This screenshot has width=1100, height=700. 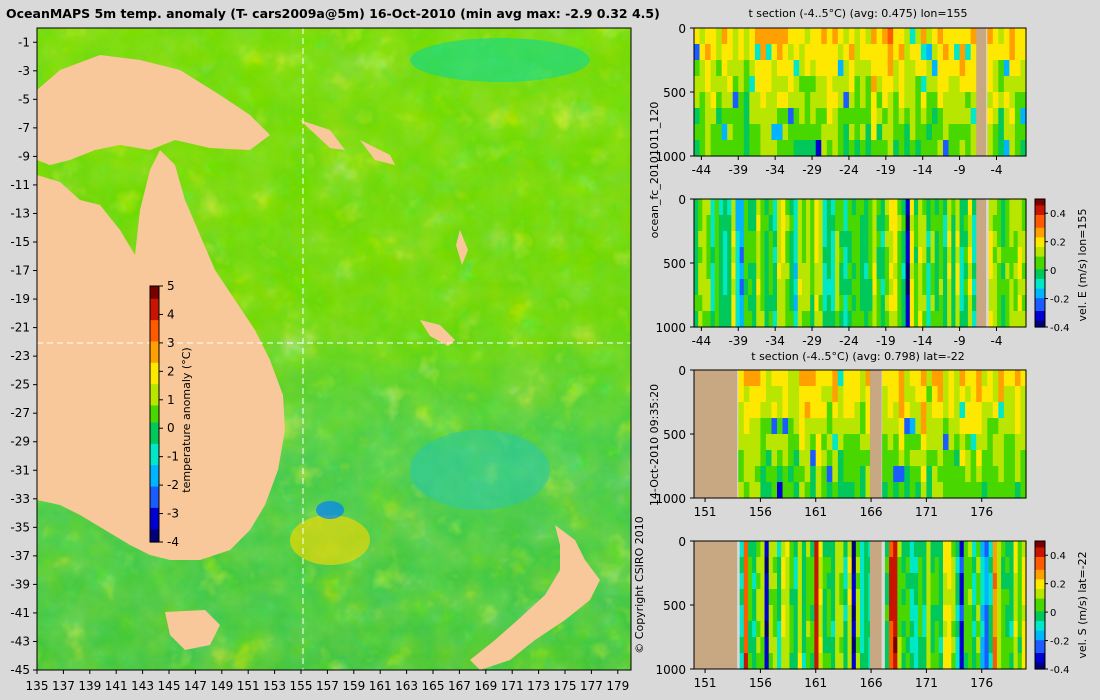 What do you see at coordinates (760, 683) in the screenshot?
I see `section-x-tick-label: 156` at bounding box center [760, 683].